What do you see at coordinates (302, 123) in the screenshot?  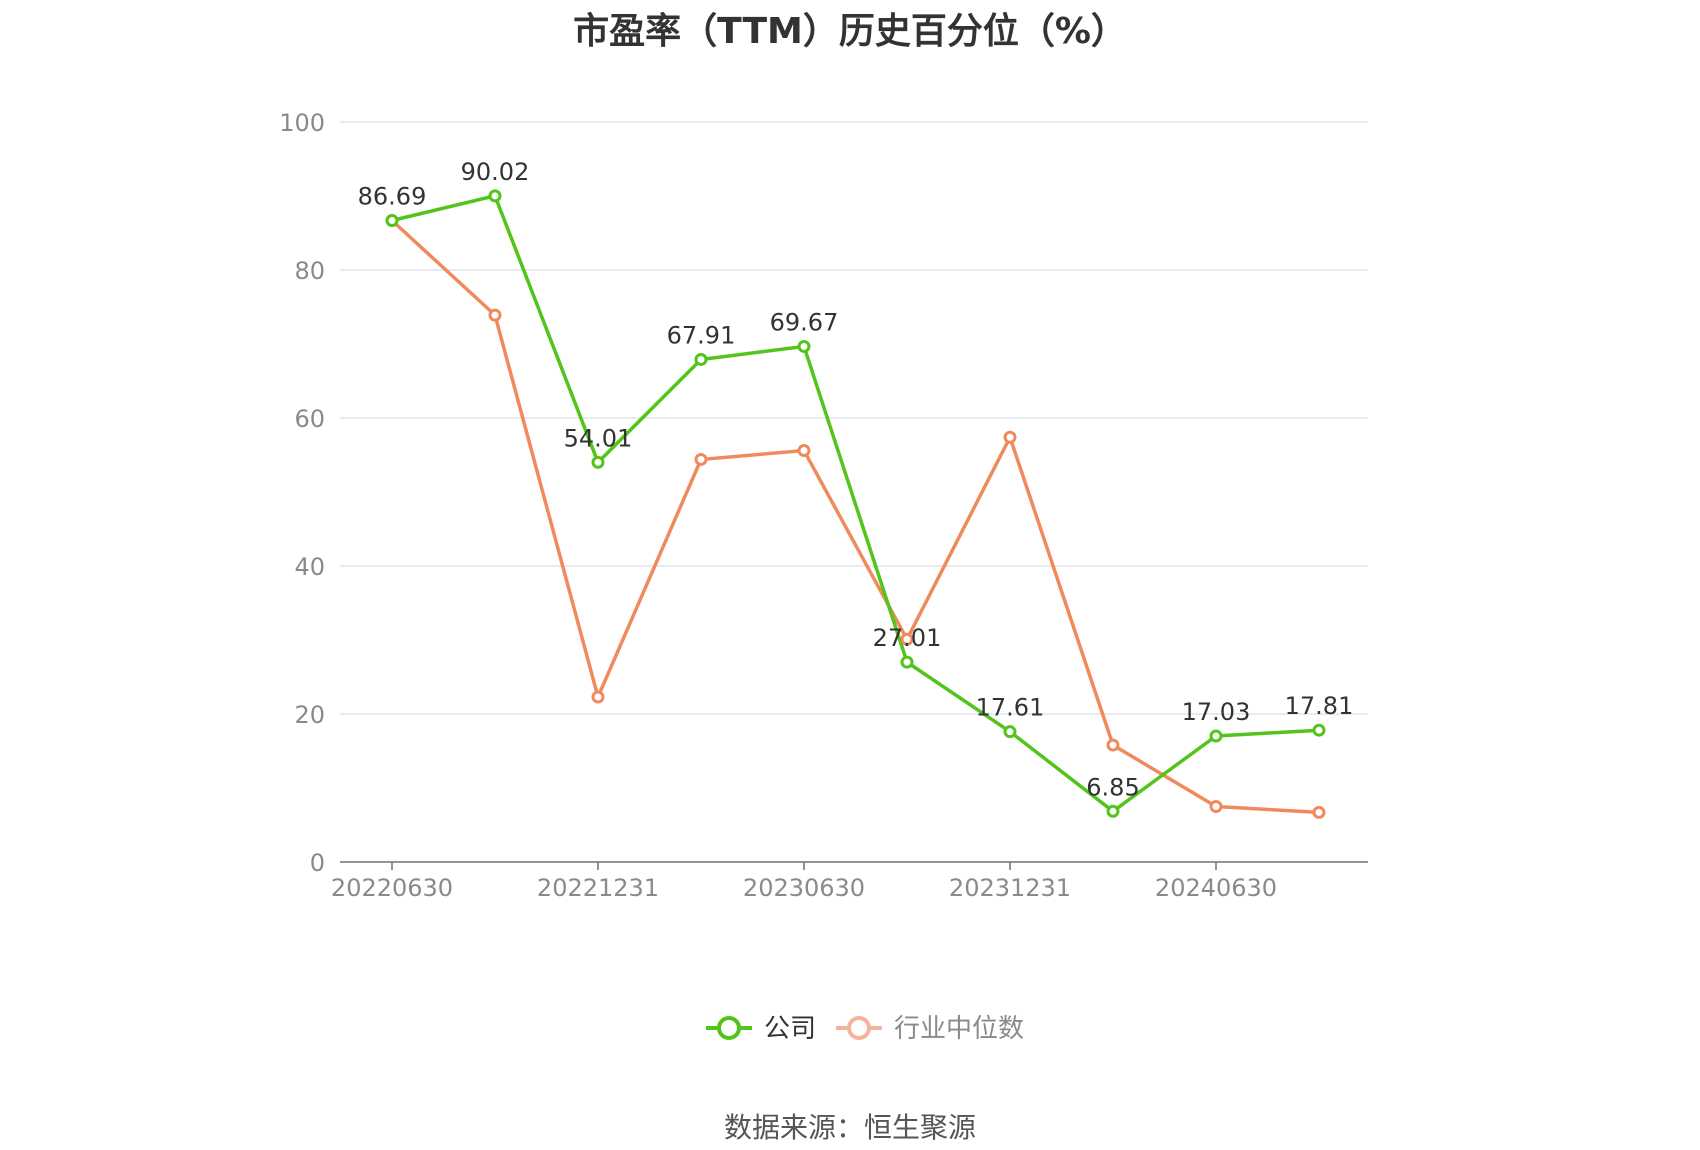 I see `y-tick-label: 100` at bounding box center [302, 123].